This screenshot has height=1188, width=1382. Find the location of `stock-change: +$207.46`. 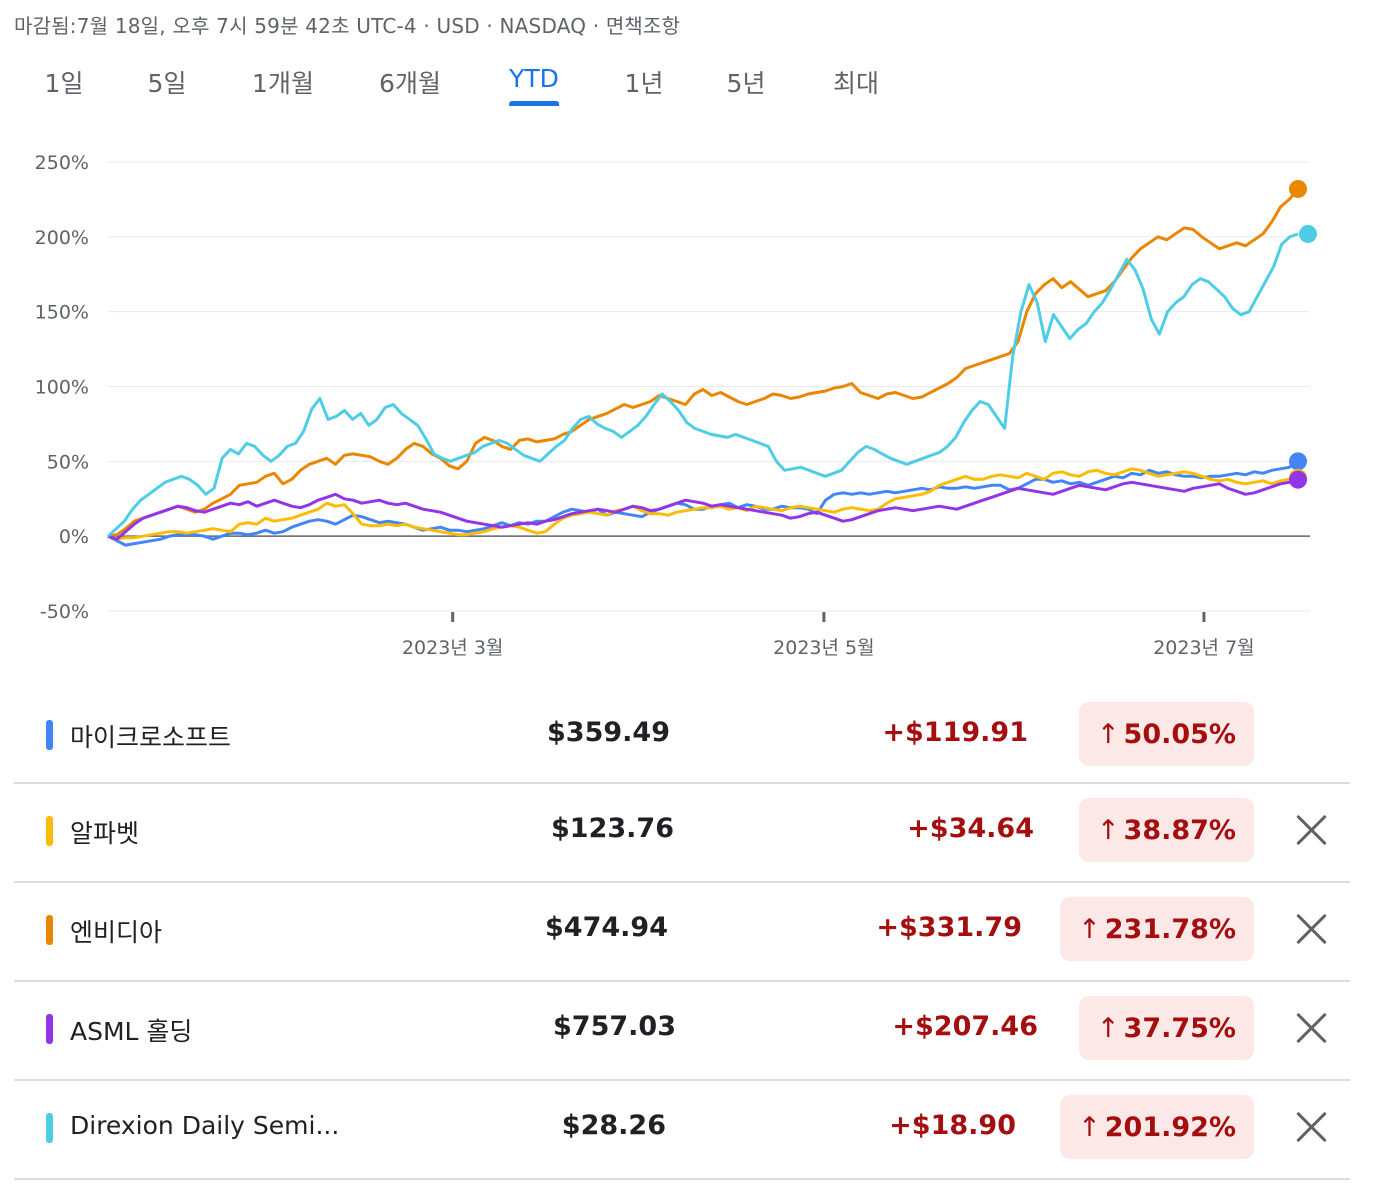

stock-change: +$207.46 is located at coordinates (965, 1026).